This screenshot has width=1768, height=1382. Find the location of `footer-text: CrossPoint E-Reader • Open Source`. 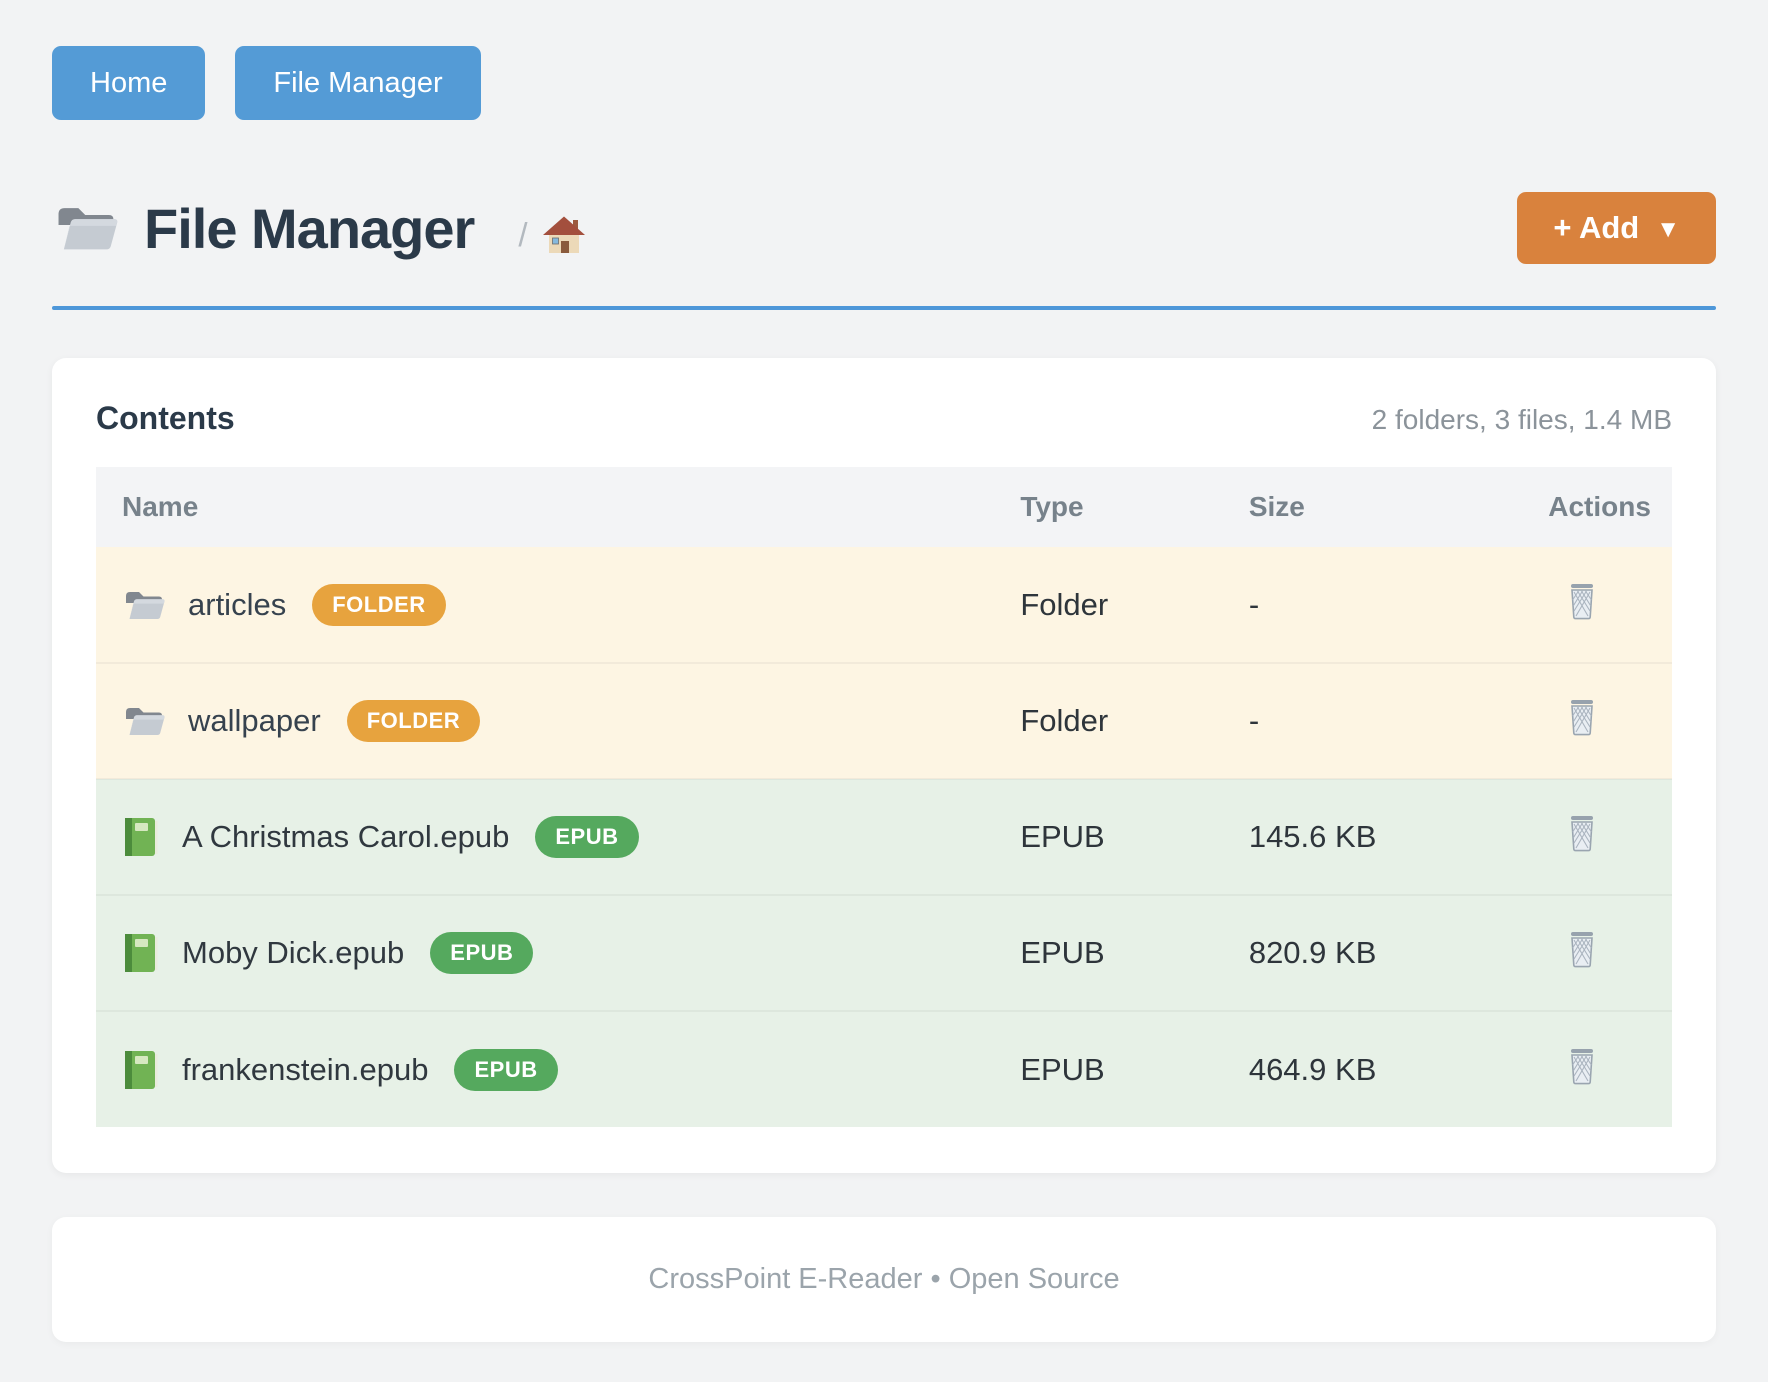

footer-text: CrossPoint E-Reader • Open Source is located at coordinates (884, 1279).